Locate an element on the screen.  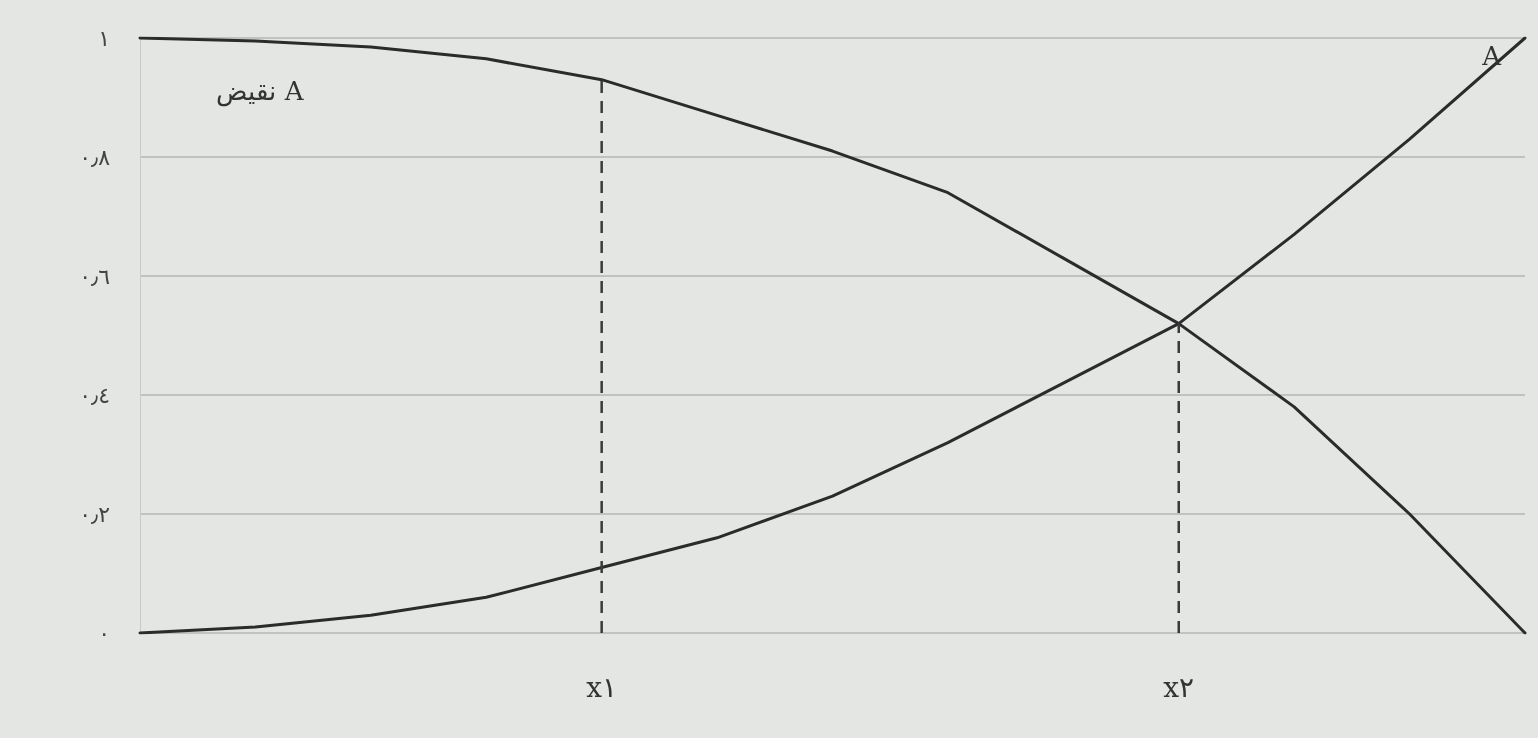
y-tick-label: ٠٫٨ is located at coordinates (95, 157).